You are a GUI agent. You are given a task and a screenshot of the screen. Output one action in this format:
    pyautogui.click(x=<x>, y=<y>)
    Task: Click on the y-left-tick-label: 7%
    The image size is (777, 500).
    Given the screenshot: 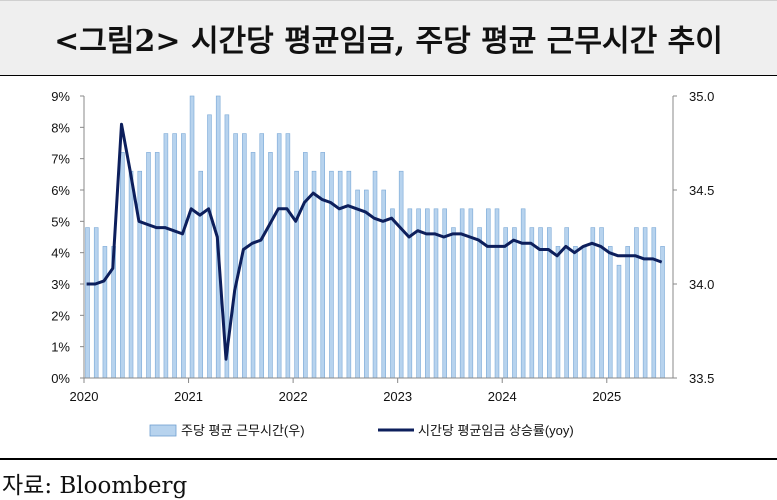 What is the action you would take?
    pyautogui.click(x=60, y=159)
    